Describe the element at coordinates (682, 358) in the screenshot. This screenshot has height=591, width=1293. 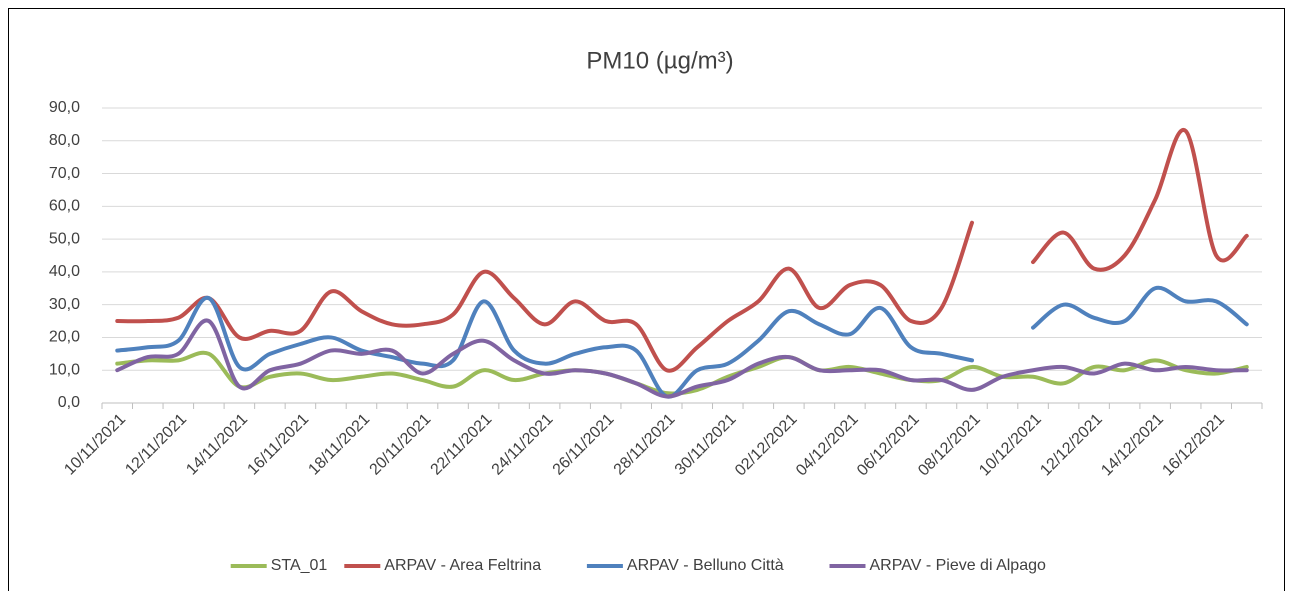
I see `series-line` at that location.